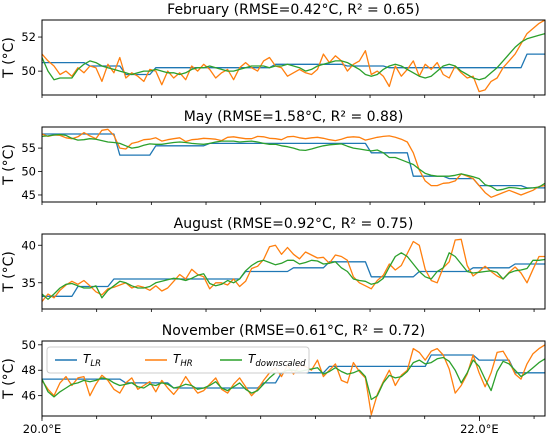  I want to click on panel-title: August (RMSE=0.92°C, R² = 0.75), so click(294, 224).